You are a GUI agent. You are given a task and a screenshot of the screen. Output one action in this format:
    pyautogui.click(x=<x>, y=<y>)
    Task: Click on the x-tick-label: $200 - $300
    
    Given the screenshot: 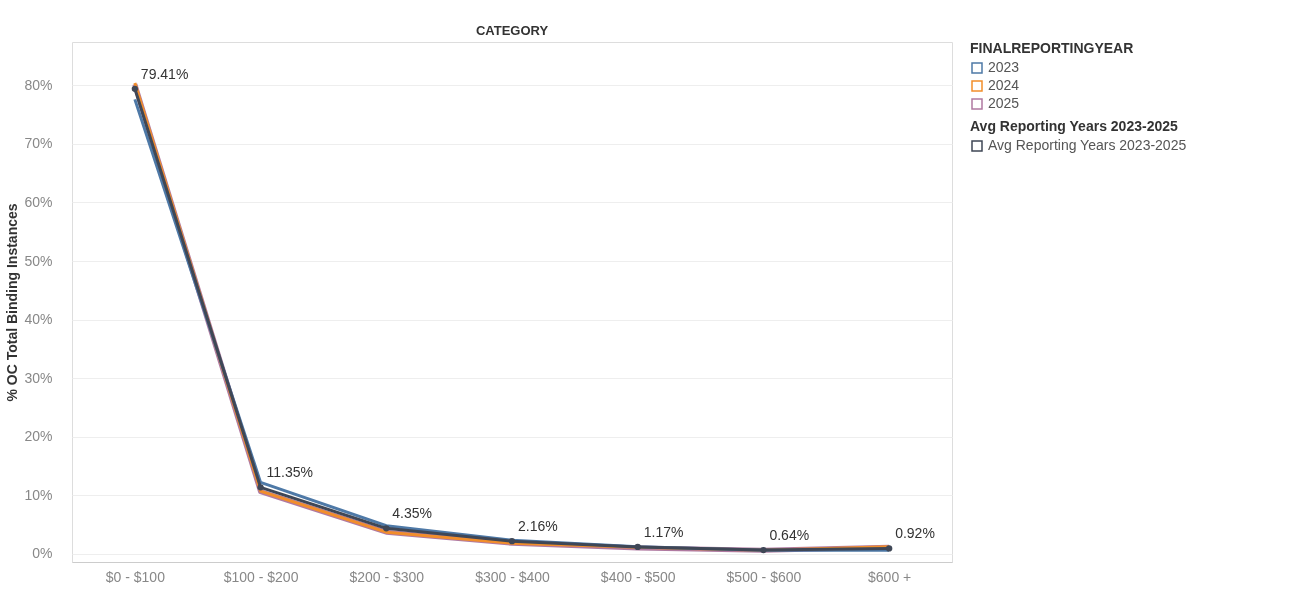 What is the action you would take?
    pyautogui.click(x=387, y=576)
    